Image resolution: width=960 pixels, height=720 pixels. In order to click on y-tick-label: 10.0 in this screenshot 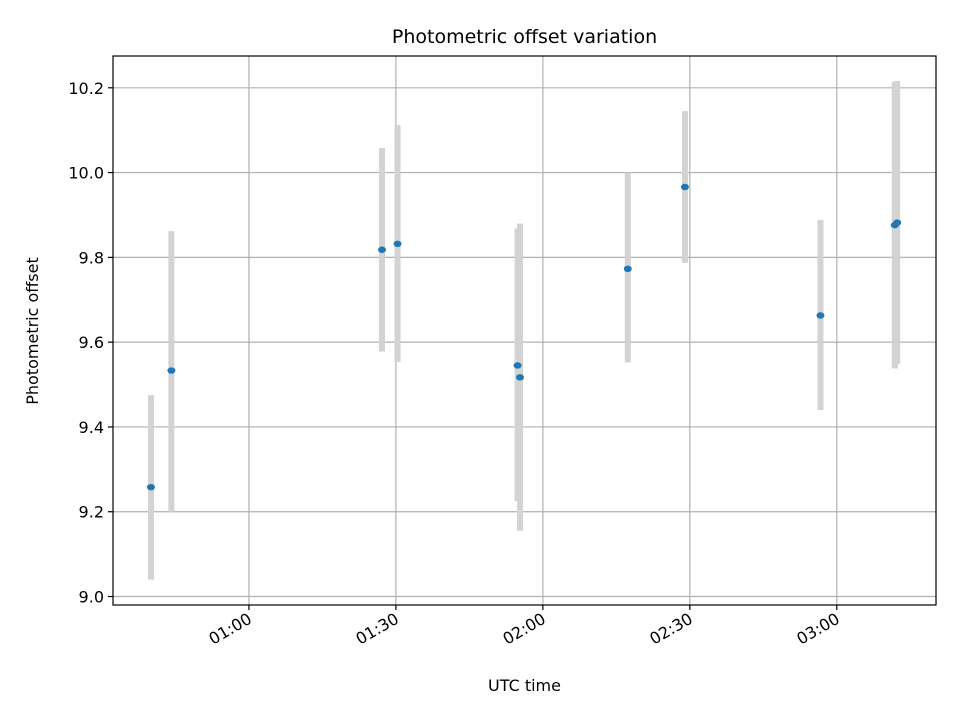, I will do `click(86, 173)`.